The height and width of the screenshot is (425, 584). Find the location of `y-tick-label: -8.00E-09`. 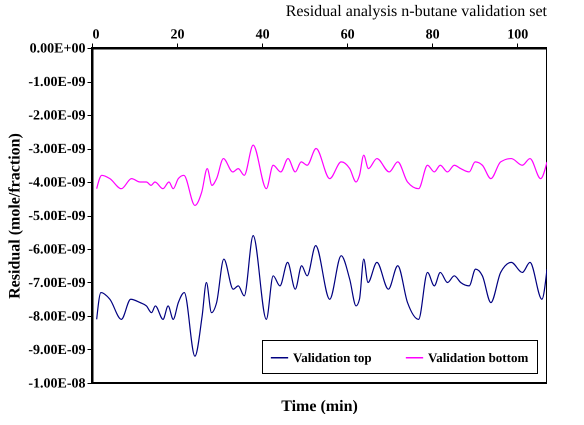

y-tick-label: -8.00E-09 is located at coordinates (57, 317).